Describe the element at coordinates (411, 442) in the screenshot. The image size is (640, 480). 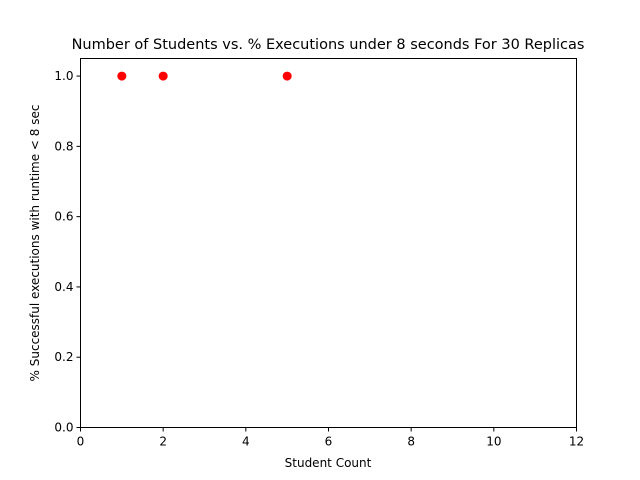
I see `x-tick-label: 8` at that location.